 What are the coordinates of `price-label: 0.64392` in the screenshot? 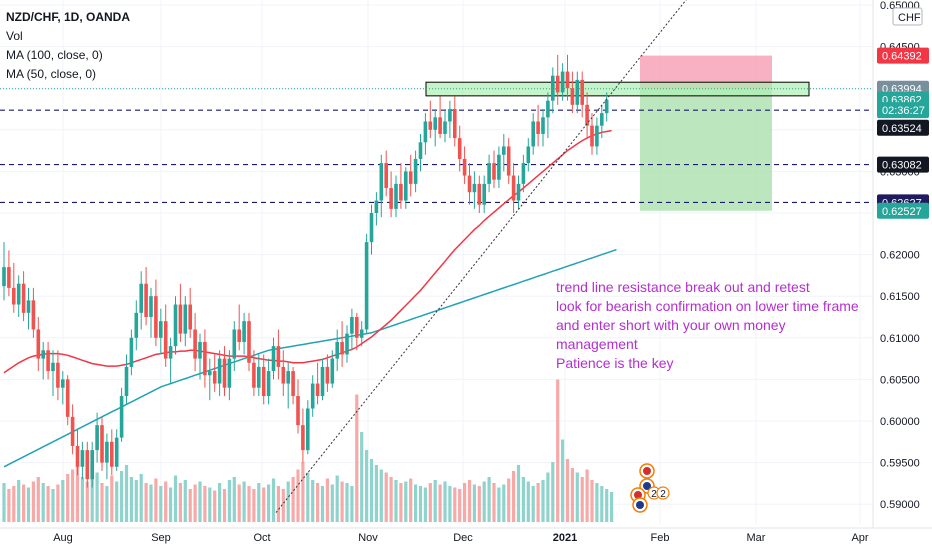 It's located at (902, 57).